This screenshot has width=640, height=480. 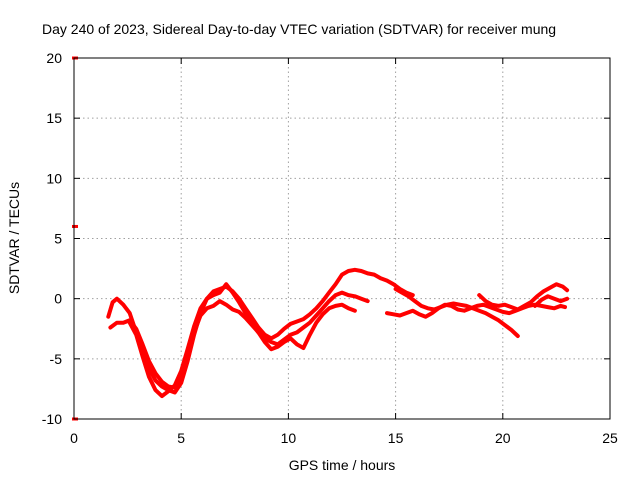 I want to click on series-line-trace-b, so click(x=239, y=340).